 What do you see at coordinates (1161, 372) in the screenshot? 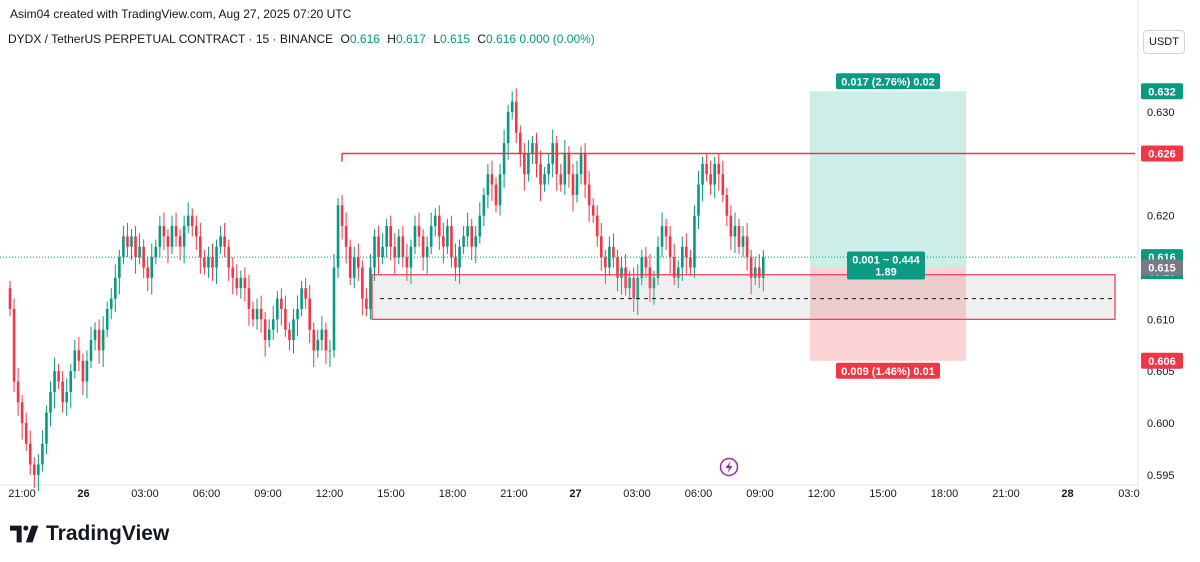
I see `price-tick-label: 0.605` at bounding box center [1161, 372].